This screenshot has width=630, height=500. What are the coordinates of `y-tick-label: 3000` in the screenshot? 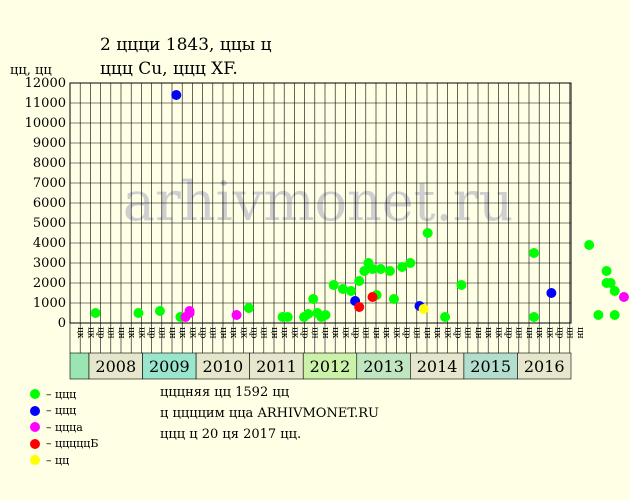 It's located at (49, 263).